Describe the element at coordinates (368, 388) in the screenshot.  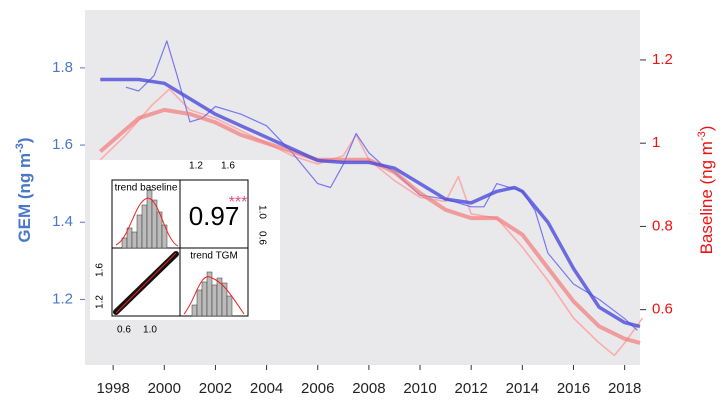
I see `x-tick-label: 2008` at that location.